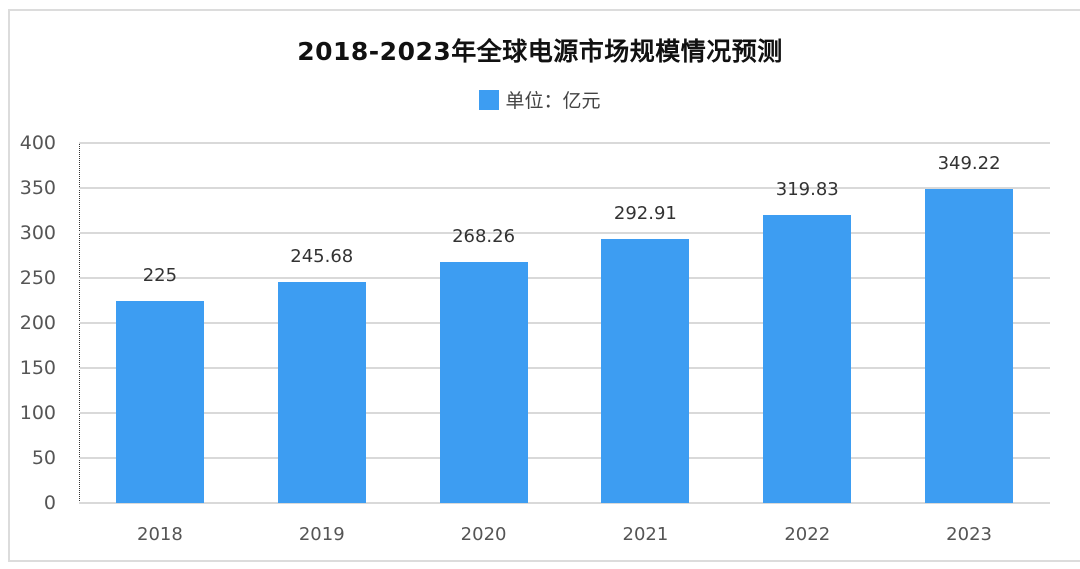 The width and height of the screenshot is (1080, 569). Describe the element at coordinates (645, 534) in the screenshot. I see `x-tick-label: 2021` at that location.